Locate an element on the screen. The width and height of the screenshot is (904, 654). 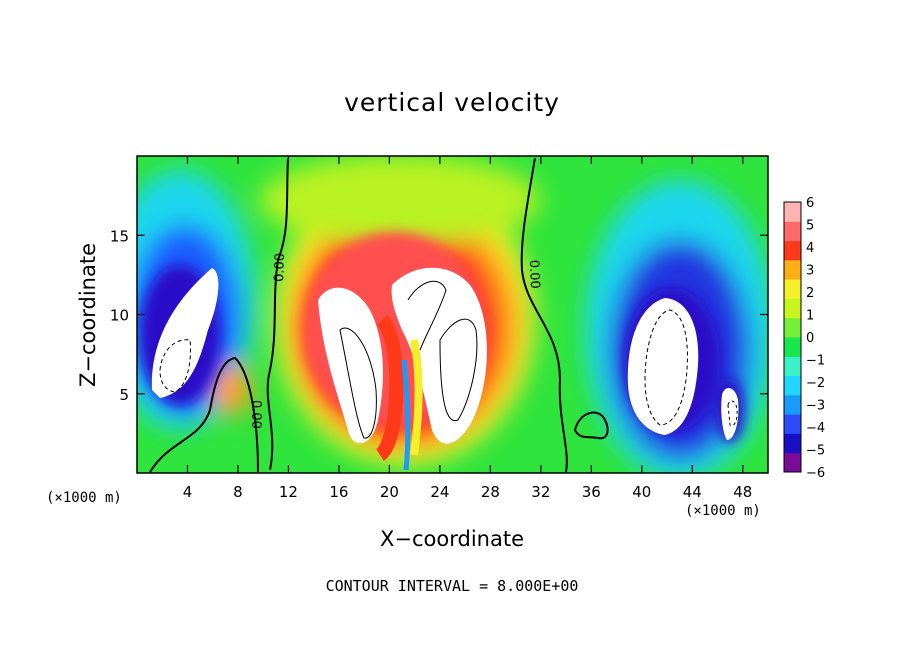
y-axis-label: Z−coordinate is located at coordinates (88, 315).